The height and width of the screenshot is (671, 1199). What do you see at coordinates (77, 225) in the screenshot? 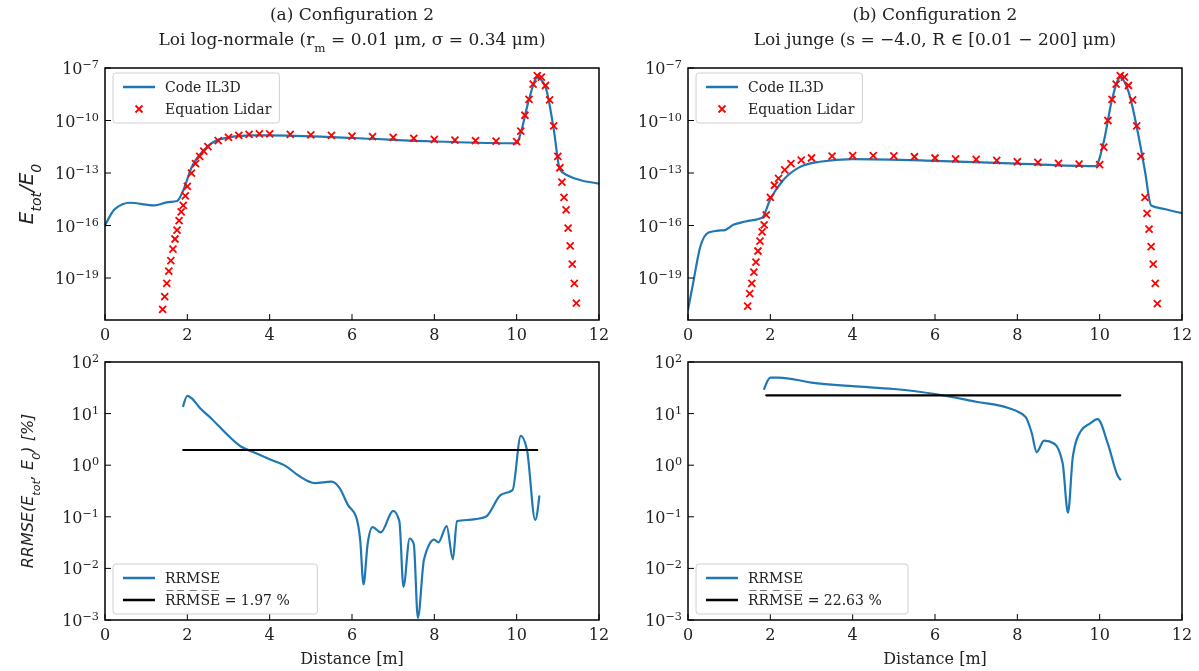
I see `y-tick-label: 10$^{−16}$` at bounding box center [77, 225].